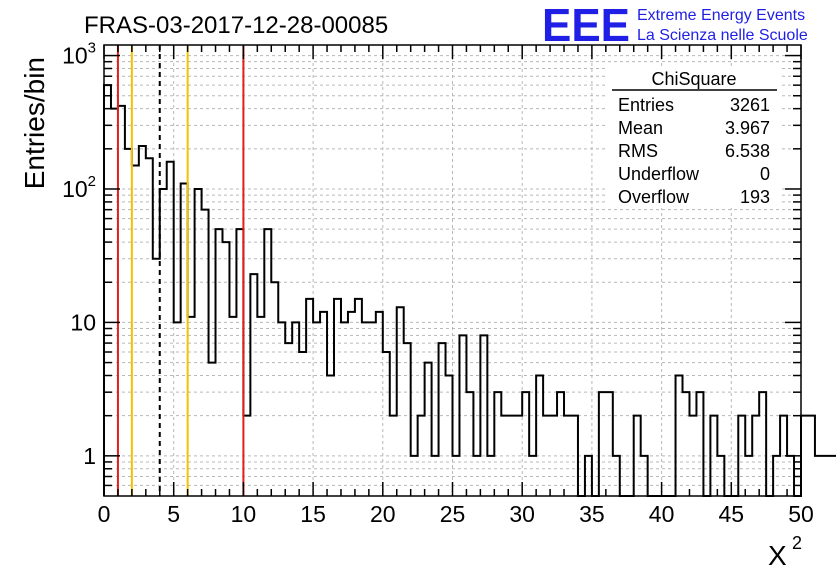 Image resolution: width=836 pixels, height=572 pixels. What do you see at coordinates (722, 35) in the screenshot?
I see `logo-line2: La Scienza nelle Scuole` at bounding box center [722, 35].